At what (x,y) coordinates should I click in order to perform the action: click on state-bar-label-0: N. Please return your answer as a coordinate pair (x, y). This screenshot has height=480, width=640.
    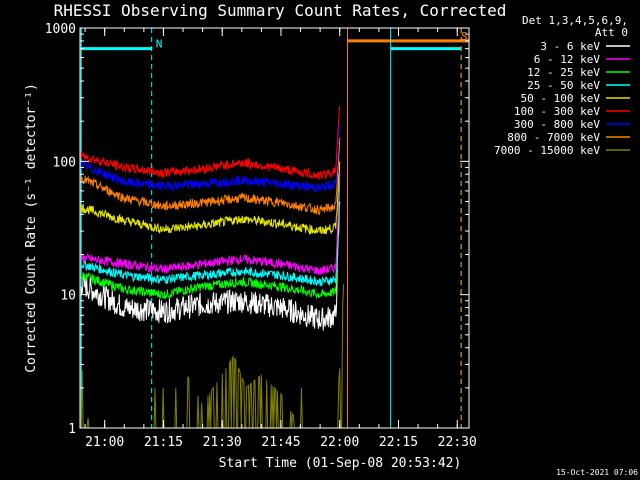
    Looking at the image, I should click on (159, 44).